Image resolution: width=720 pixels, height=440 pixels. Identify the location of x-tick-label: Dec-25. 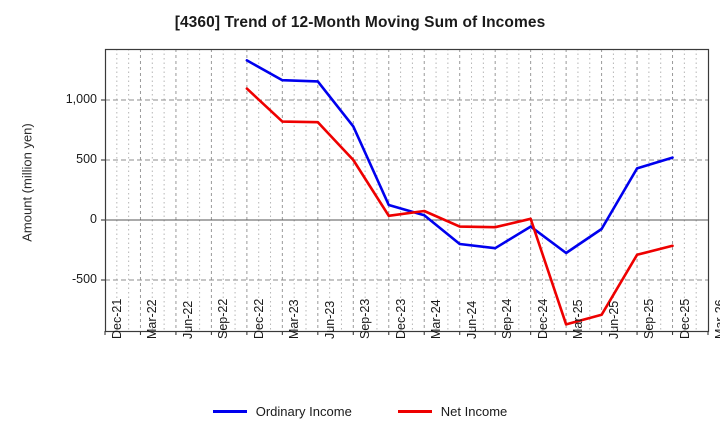
(684, 318).